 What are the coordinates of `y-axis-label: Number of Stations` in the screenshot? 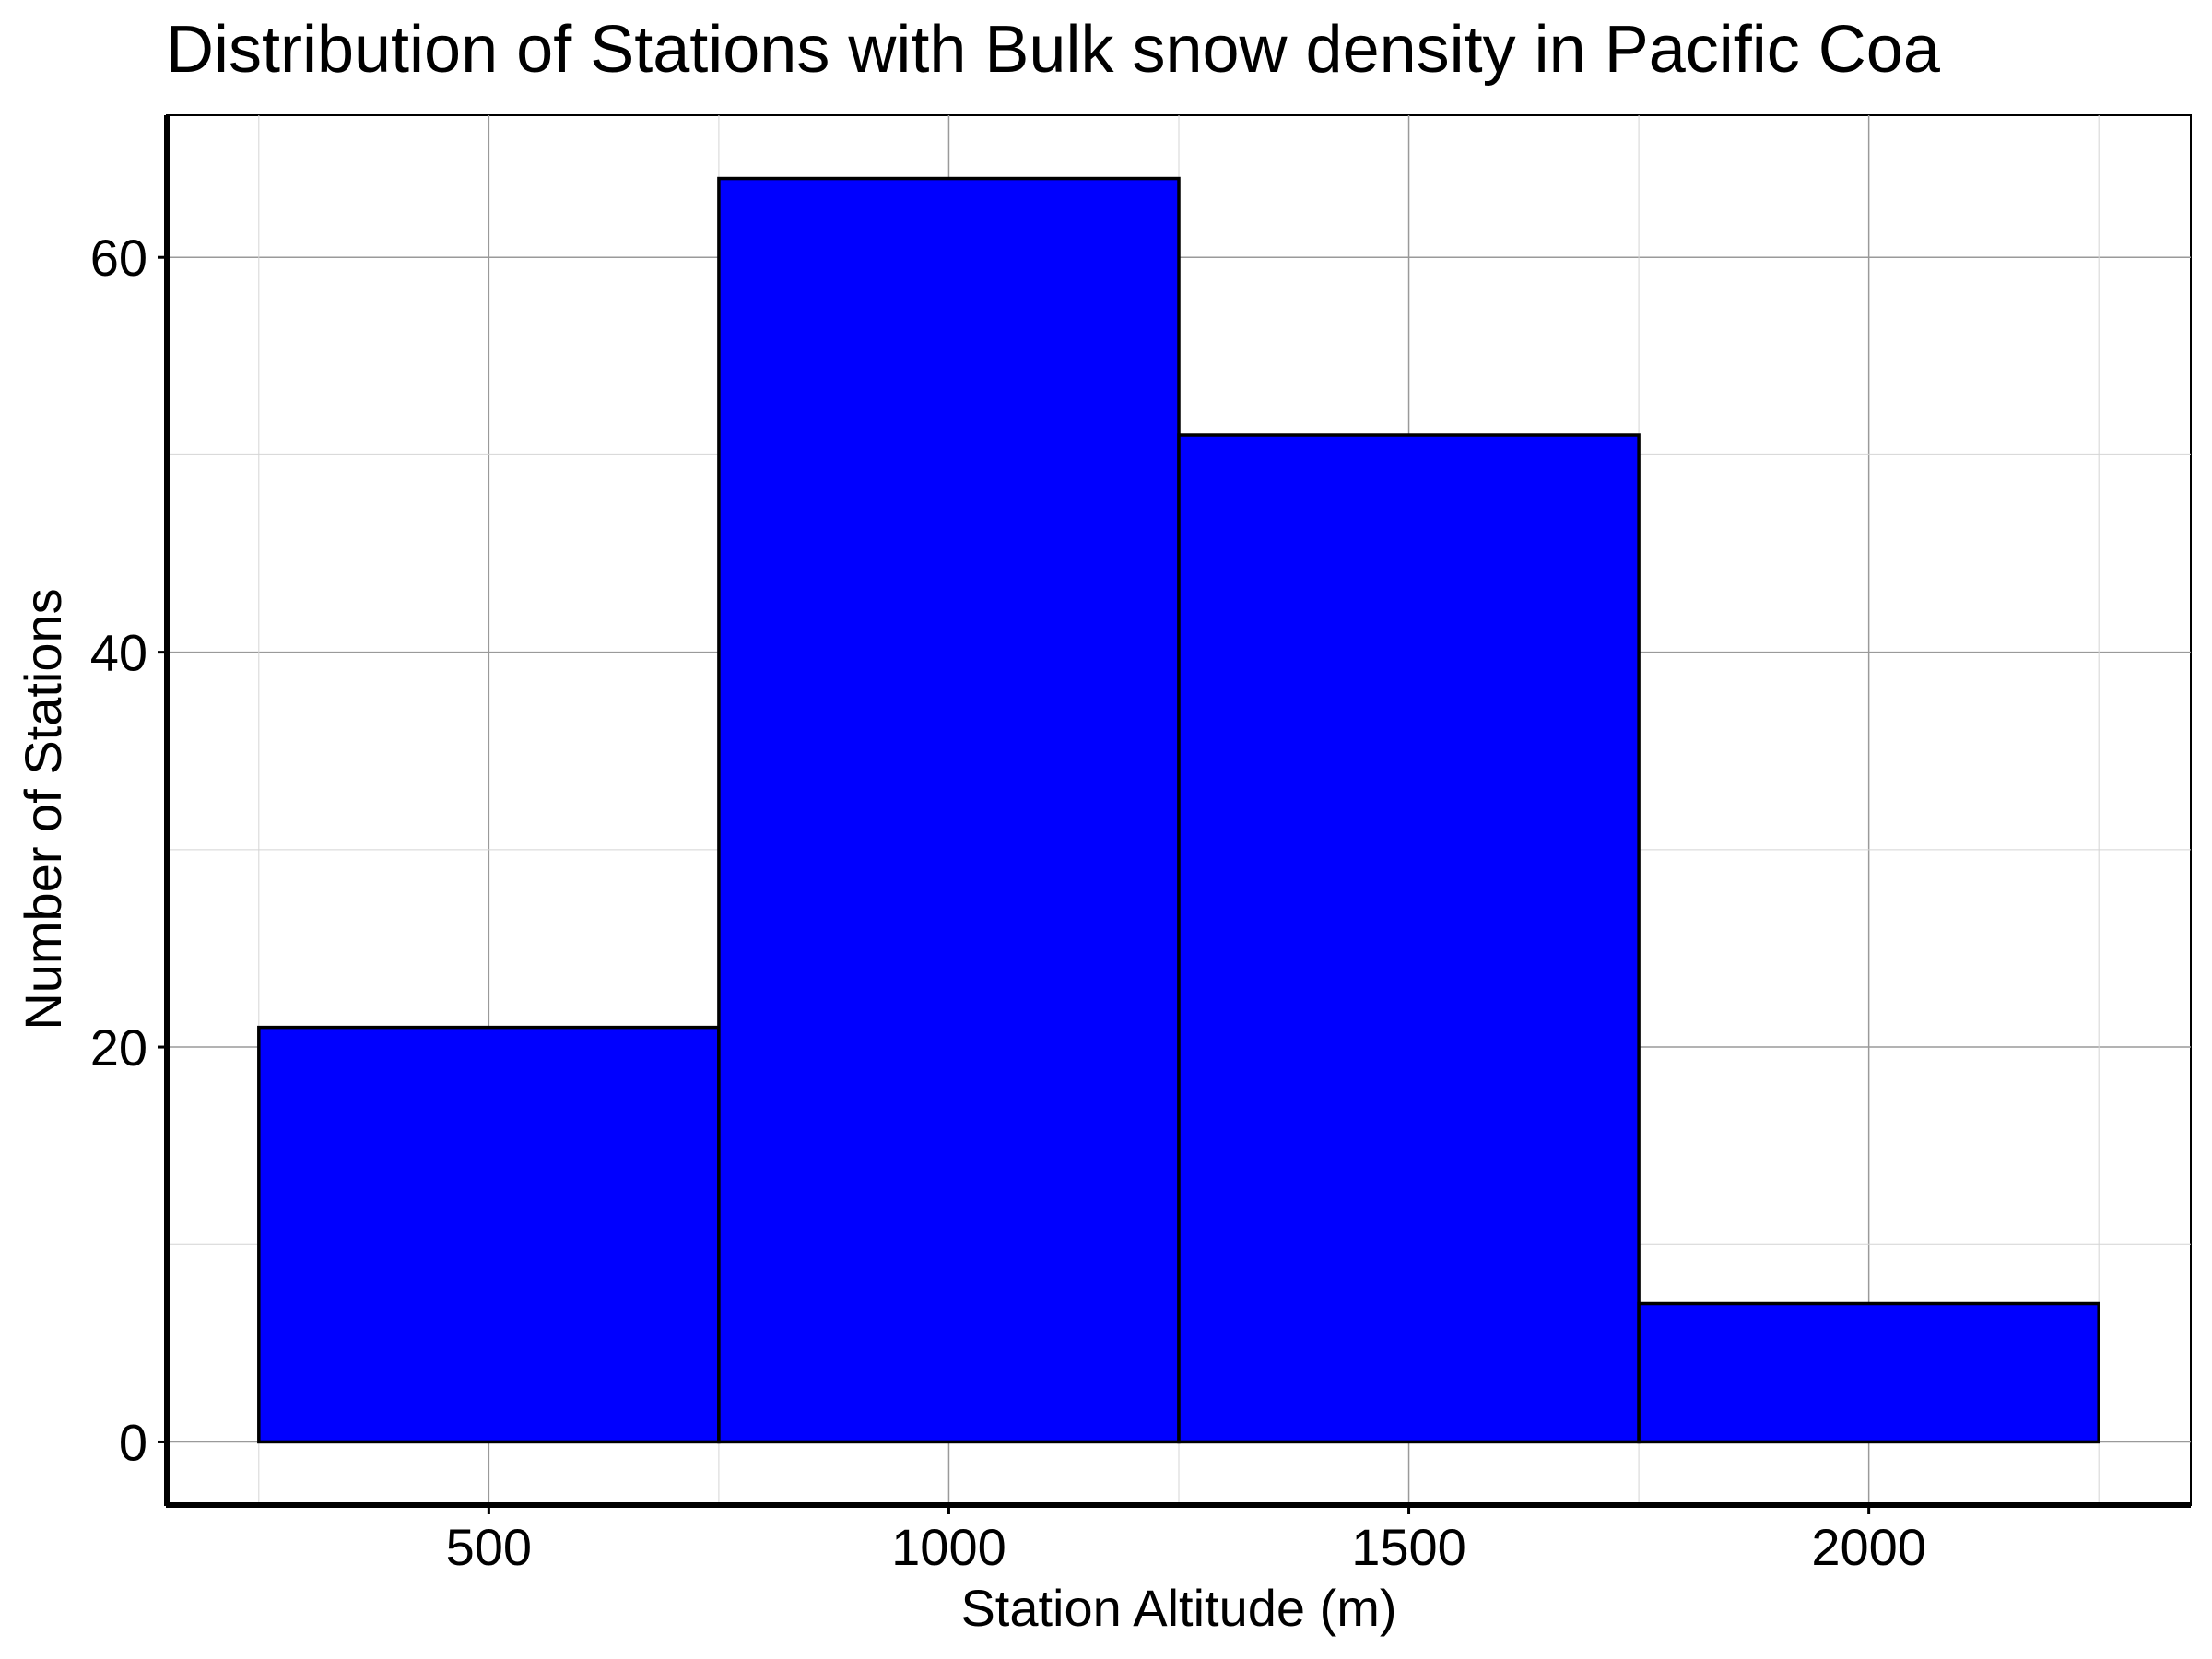 It's located at (43, 809).